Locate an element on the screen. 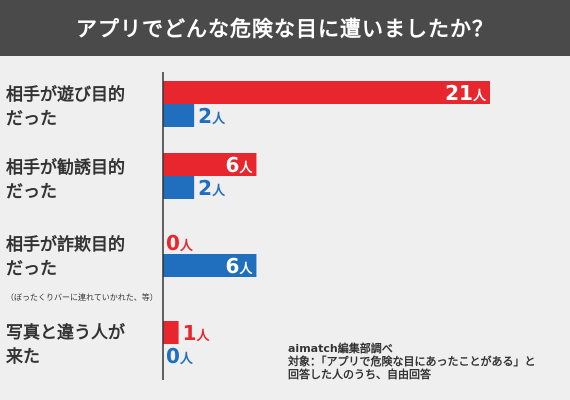 The width and height of the screenshot is (570, 400). category-label: 相手が遊び目的 is located at coordinates (65, 94).